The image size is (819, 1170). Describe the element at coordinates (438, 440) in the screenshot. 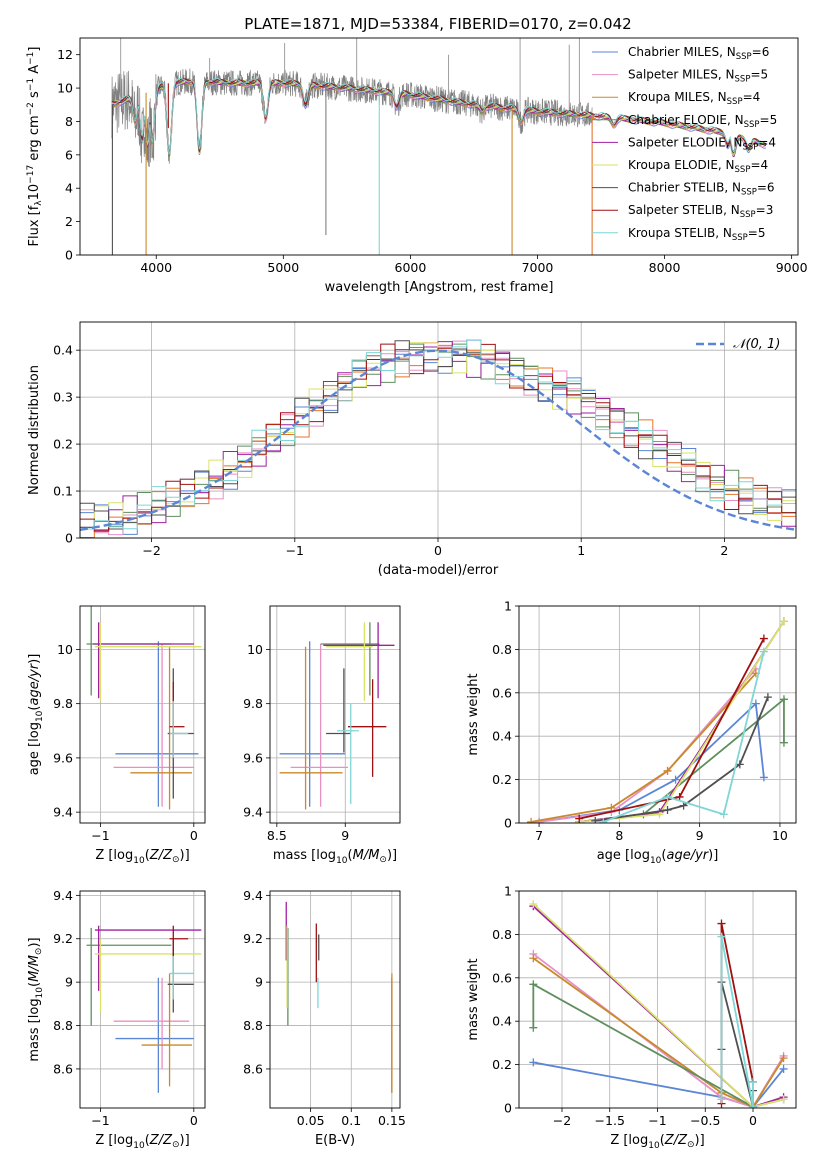

I see `normal-curve` at that location.